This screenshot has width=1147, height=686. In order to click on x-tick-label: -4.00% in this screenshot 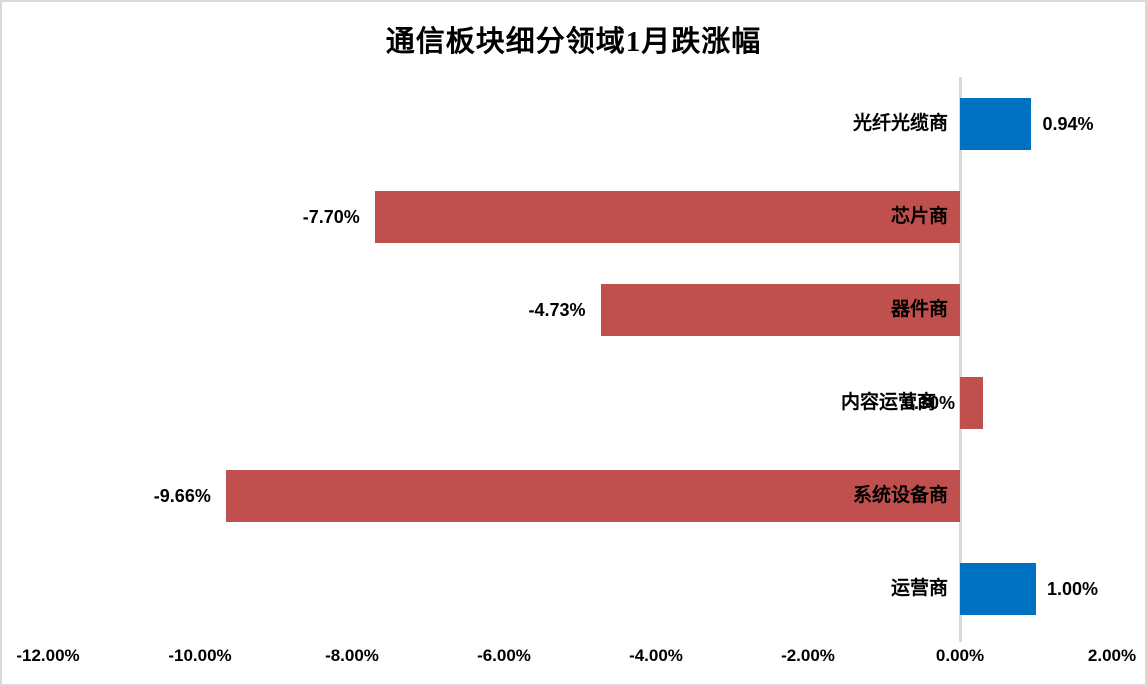, I will do `click(656, 655)`.